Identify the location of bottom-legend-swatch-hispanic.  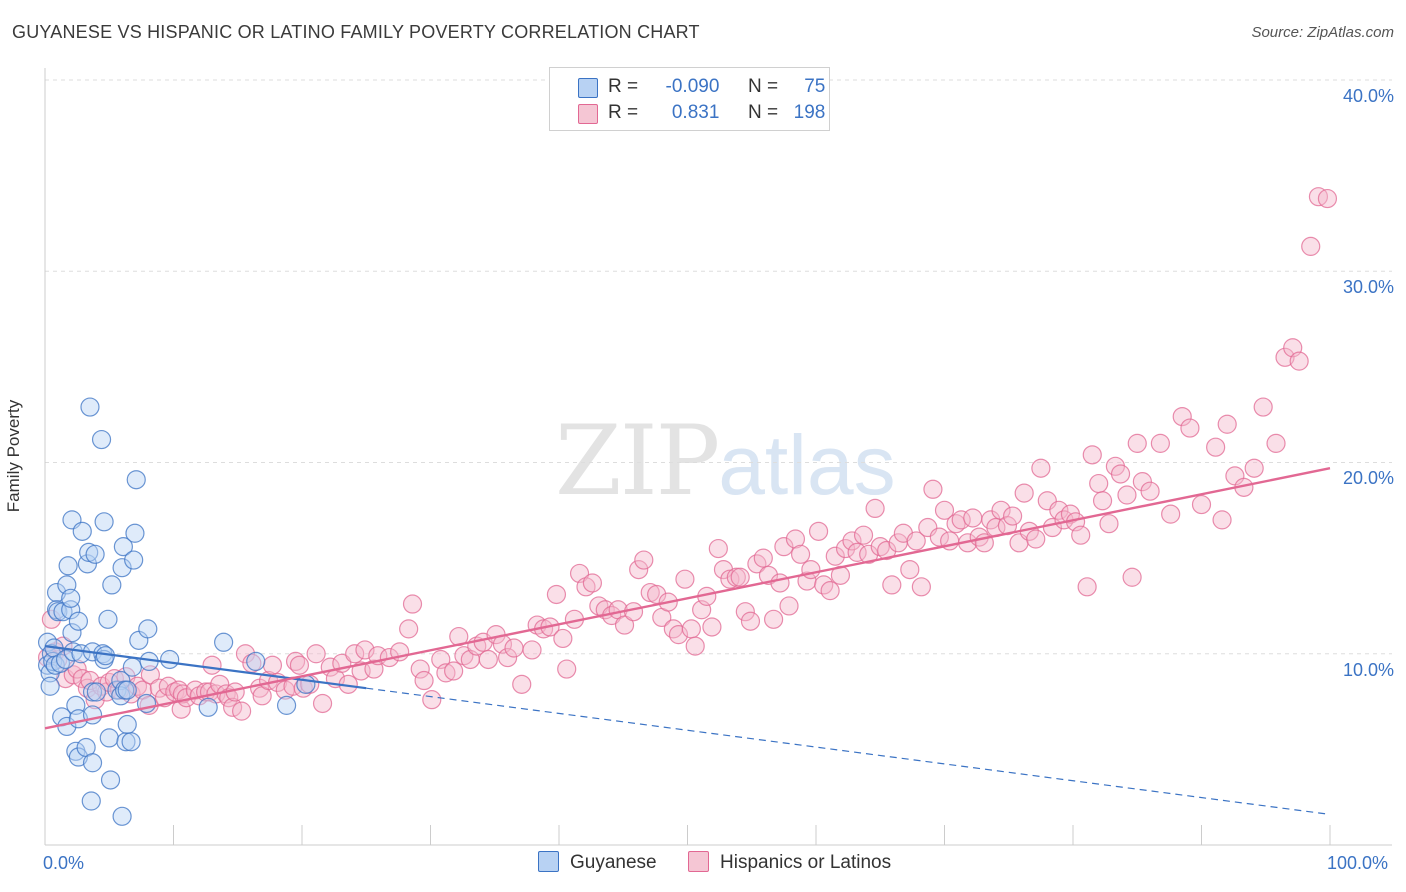
(698, 861).